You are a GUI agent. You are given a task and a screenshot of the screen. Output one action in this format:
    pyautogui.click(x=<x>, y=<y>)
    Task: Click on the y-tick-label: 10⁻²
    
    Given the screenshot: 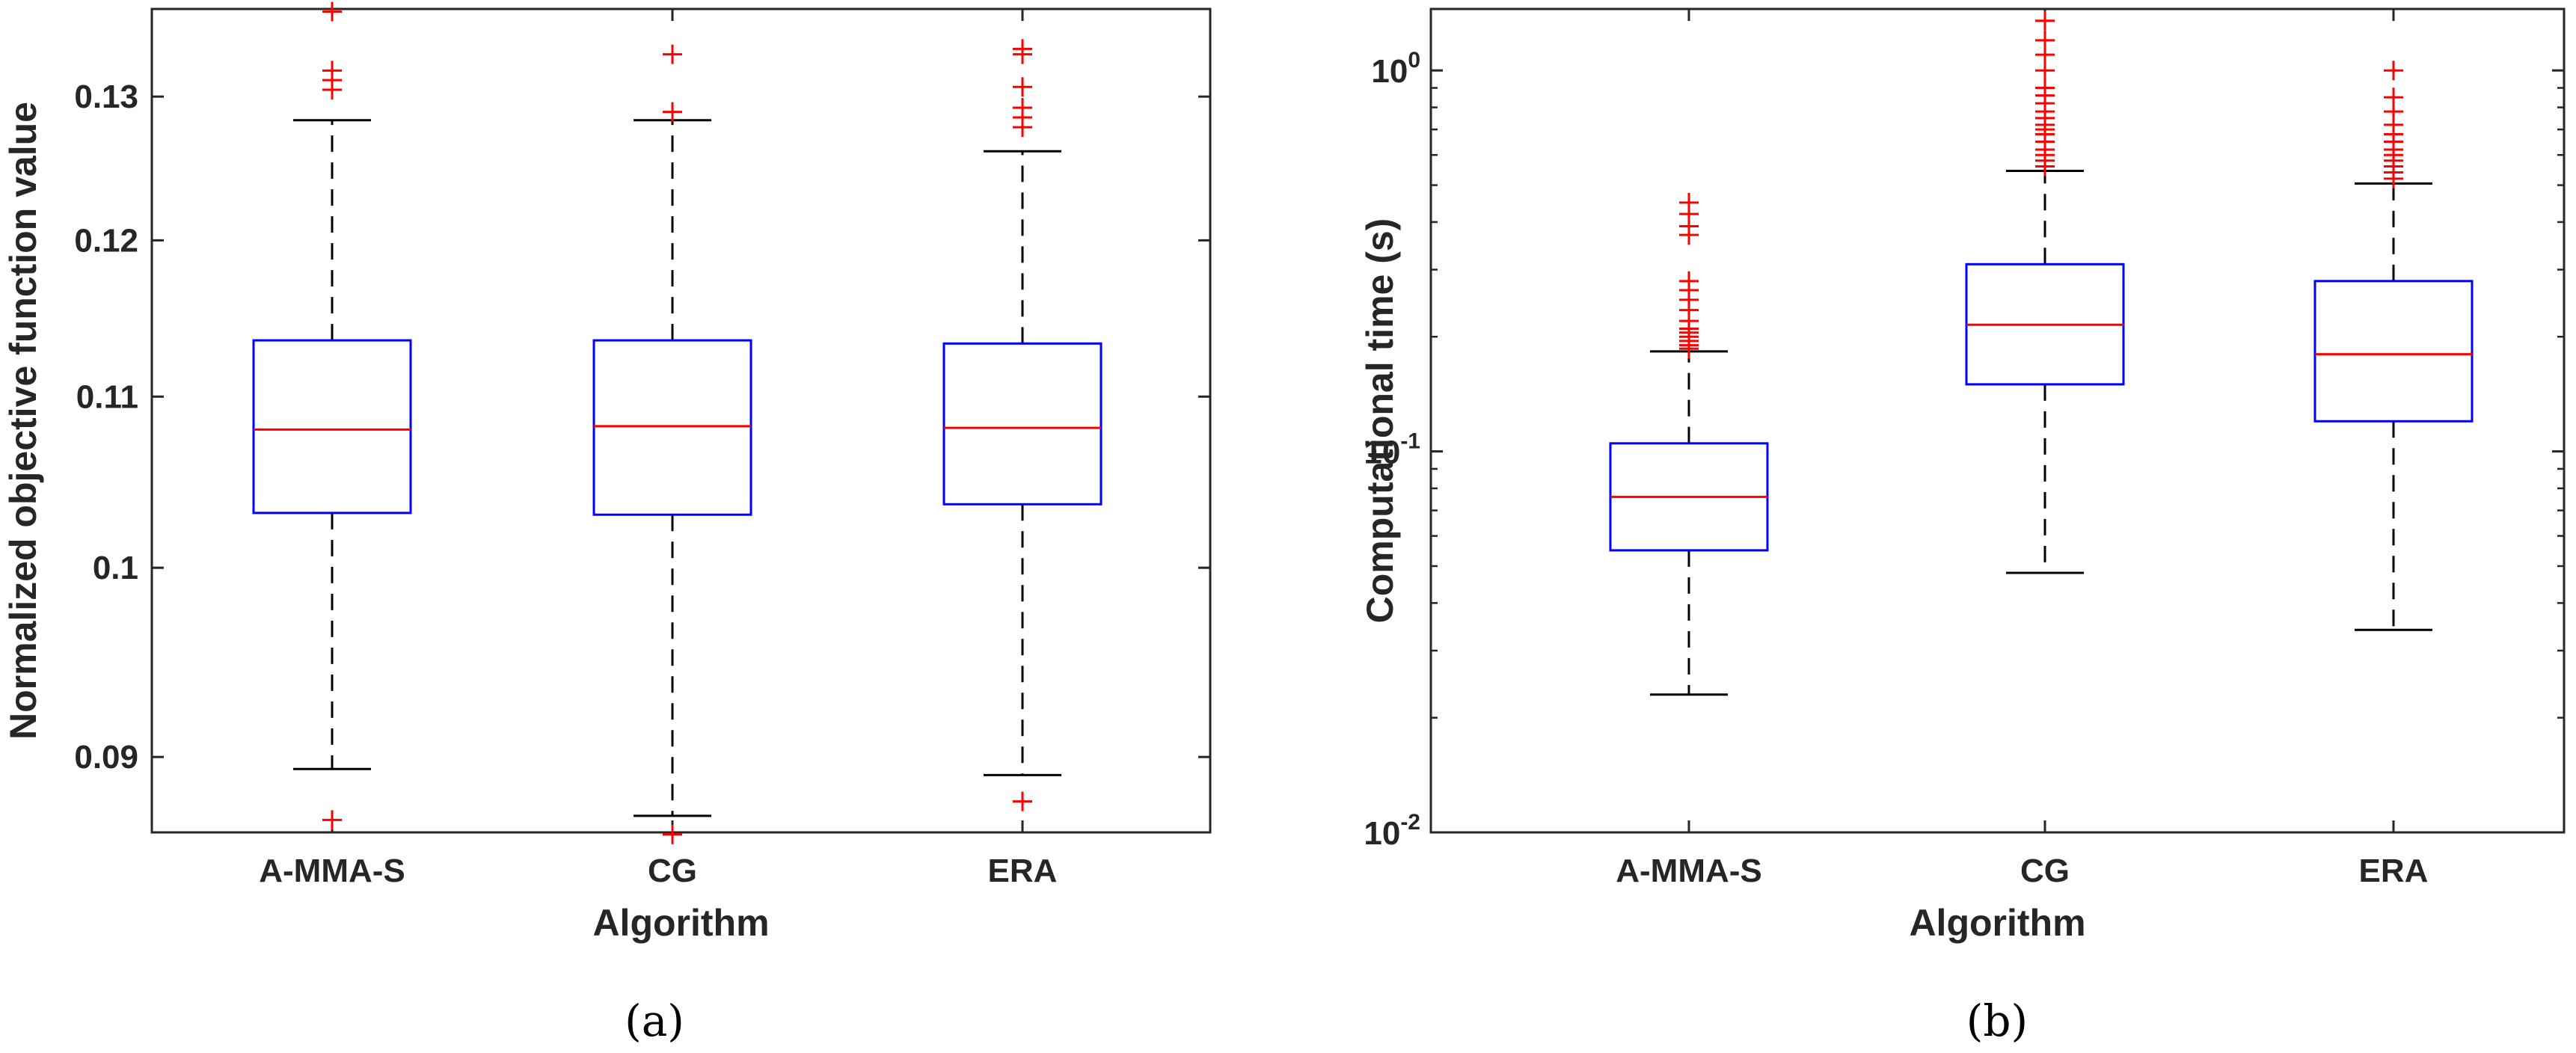 What is the action you would take?
    pyautogui.click(x=1392, y=831)
    